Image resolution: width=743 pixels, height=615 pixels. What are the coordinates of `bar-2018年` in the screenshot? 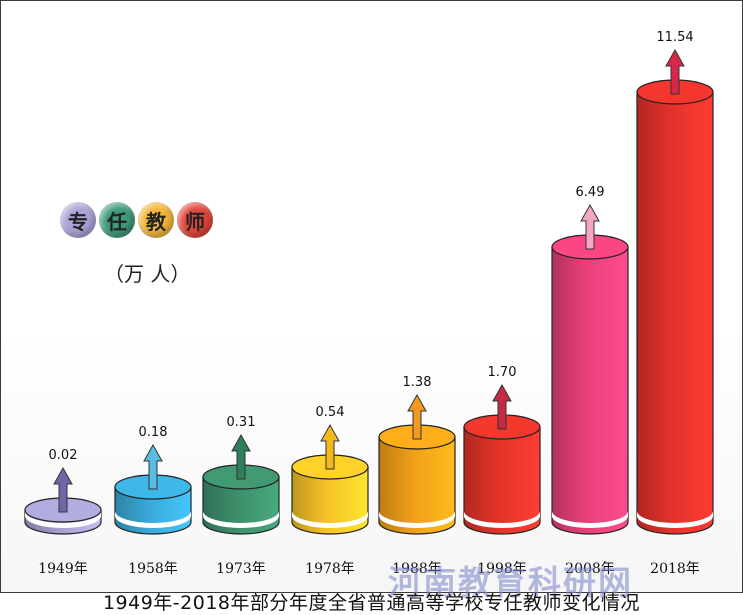 It's located at (675, 307).